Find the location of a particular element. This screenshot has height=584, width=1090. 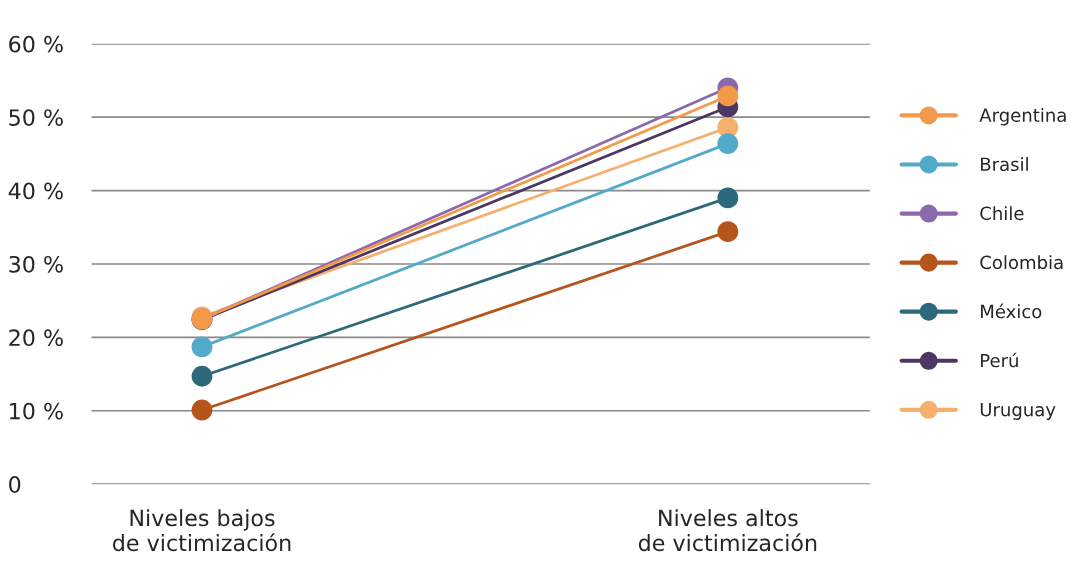

y-tick-label: 10 % is located at coordinates (36, 411).